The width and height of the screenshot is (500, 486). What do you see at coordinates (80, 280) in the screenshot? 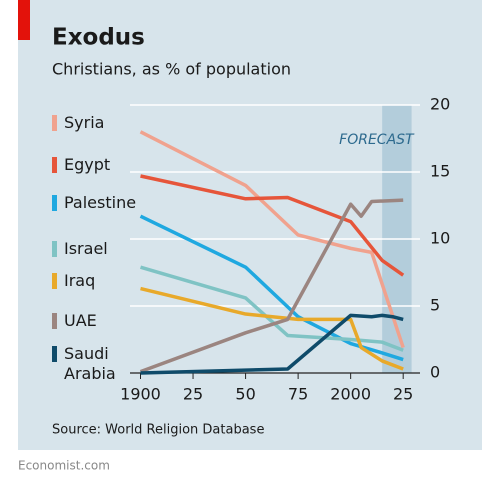
I see `legend-label: Iraq` at bounding box center [80, 280].